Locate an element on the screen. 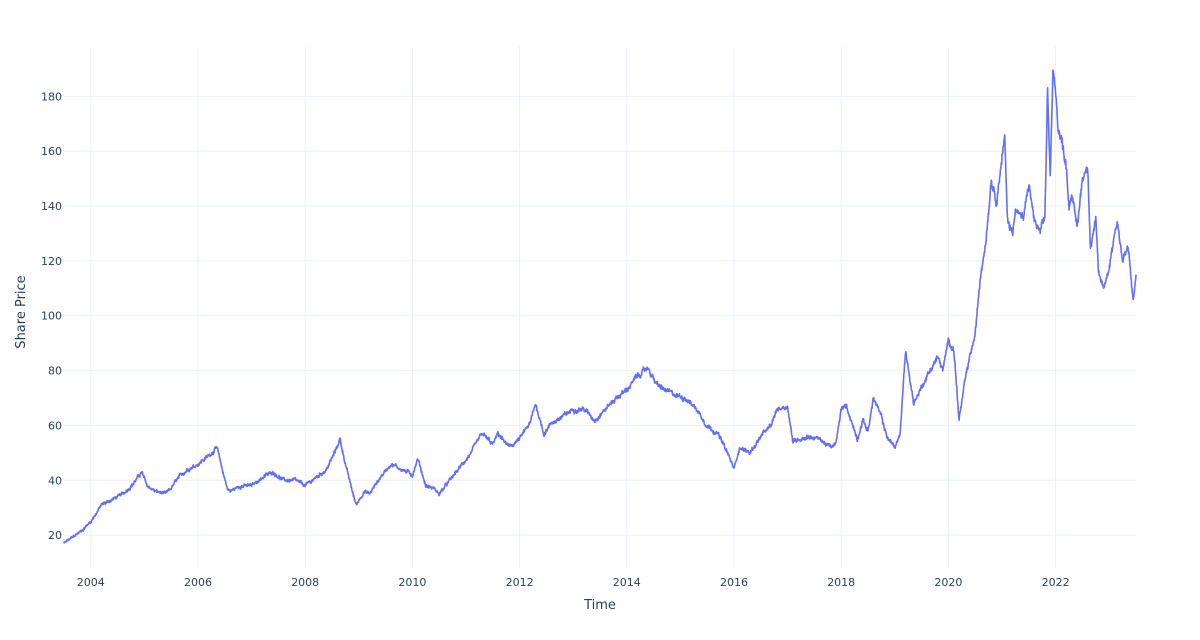 The width and height of the screenshot is (1200, 640). x-axis-ticks: 2004 2006 2008 2010 2012 2014 2016 2018 2020 2022 is located at coordinates (573, 582).